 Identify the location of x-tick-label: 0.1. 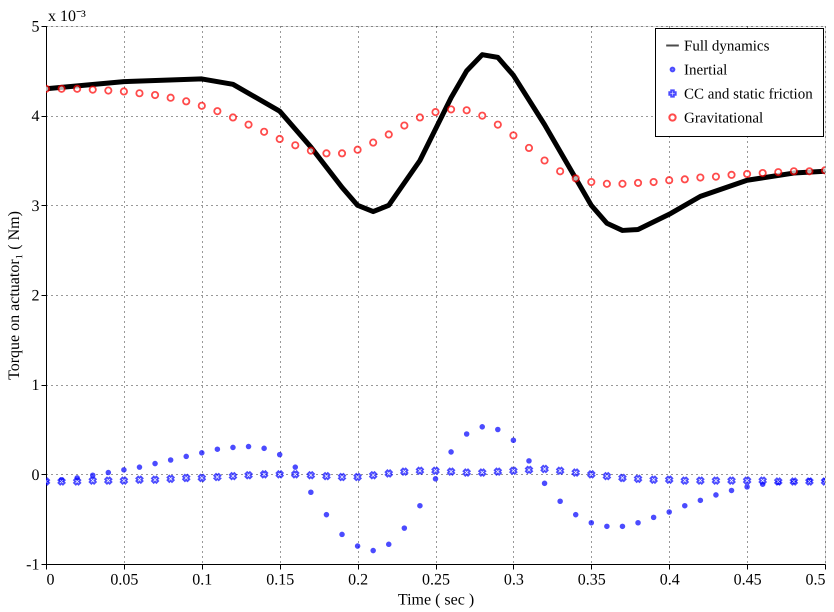
(202, 580).